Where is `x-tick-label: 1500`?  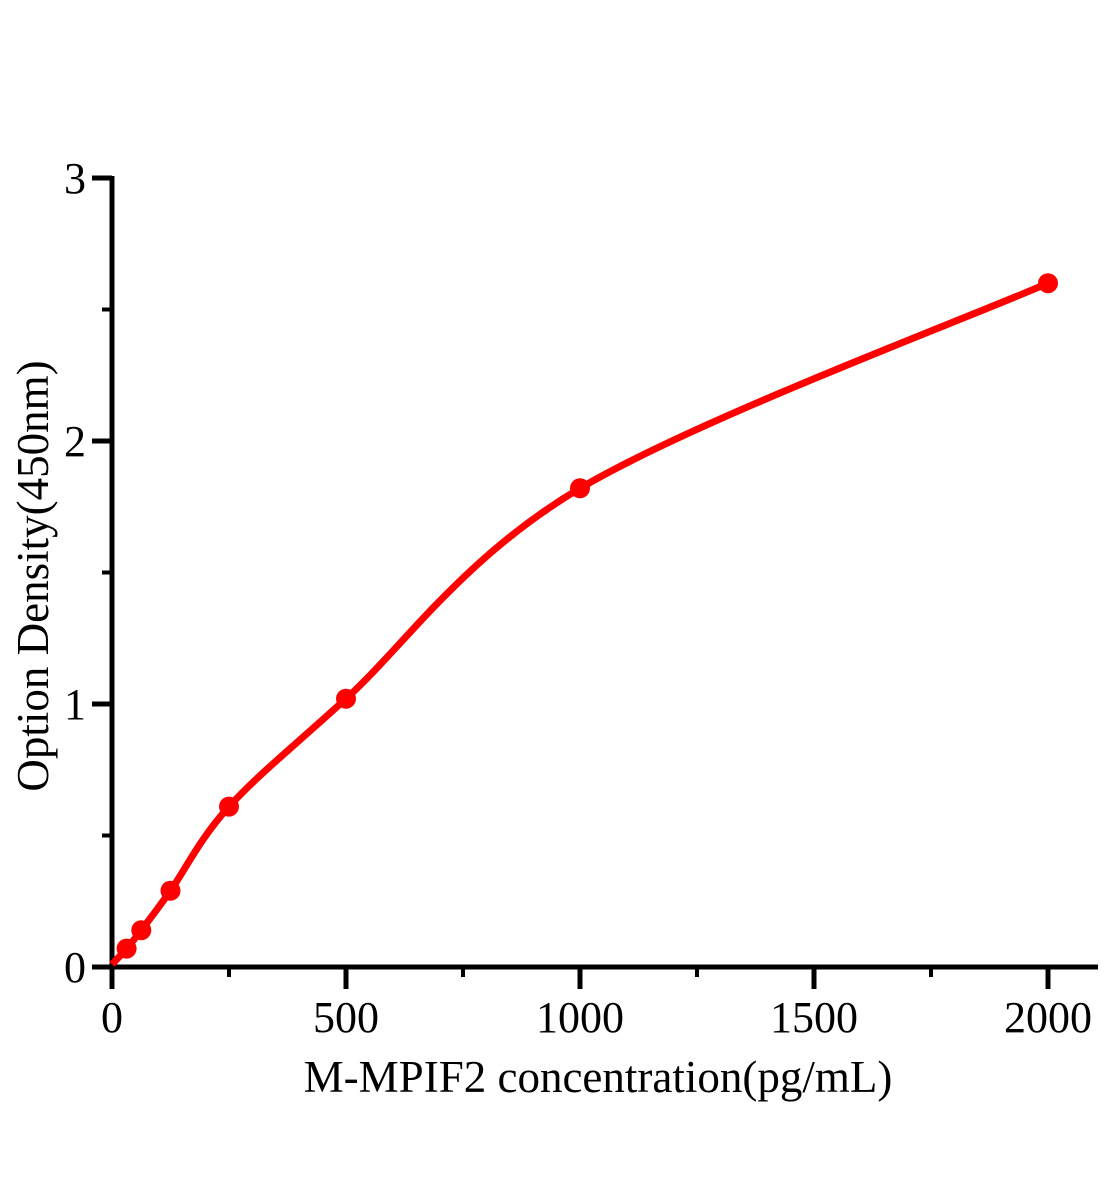 x-tick-label: 1500 is located at coordinates (814, 1017).